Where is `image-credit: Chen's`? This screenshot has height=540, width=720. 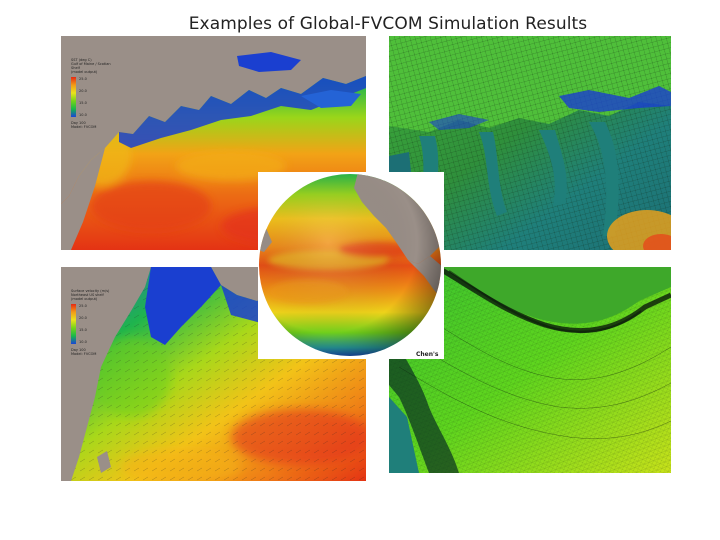
image-credit: Chen's is located at coordinates (427, 354).